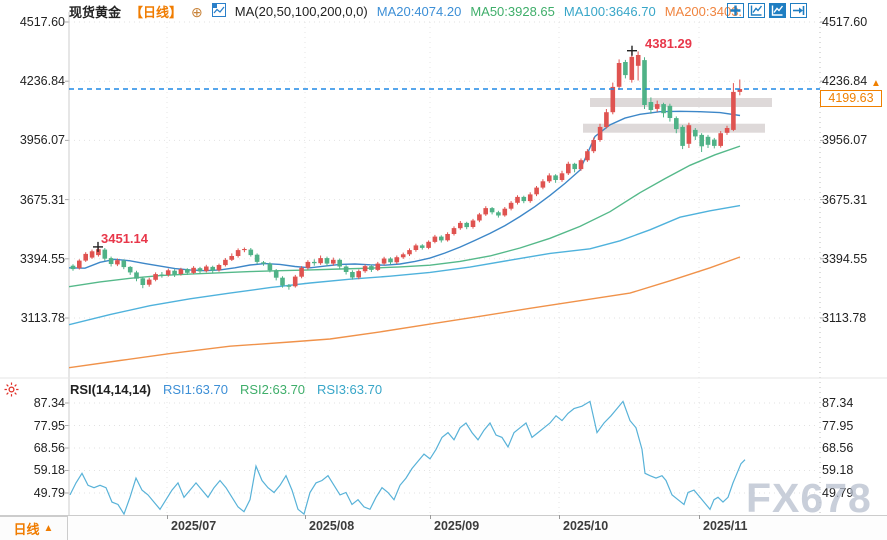  Describe the element at coordinates (838, 470) in the screenshot. I see `rsi-axis-label-right: 59.18` at that location.